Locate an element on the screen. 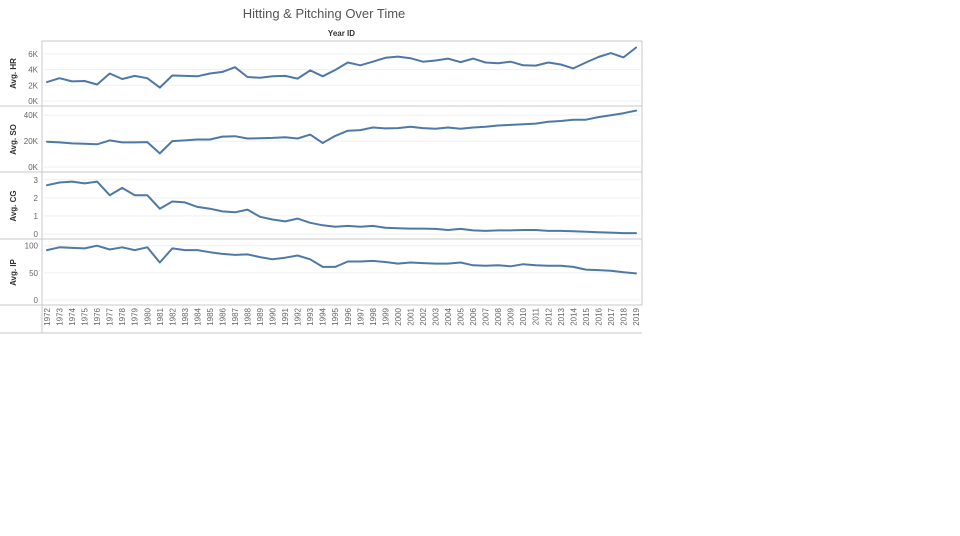 The image size is (960, 536). x-tick-label: 1991 is located at coordinates (285, 316).